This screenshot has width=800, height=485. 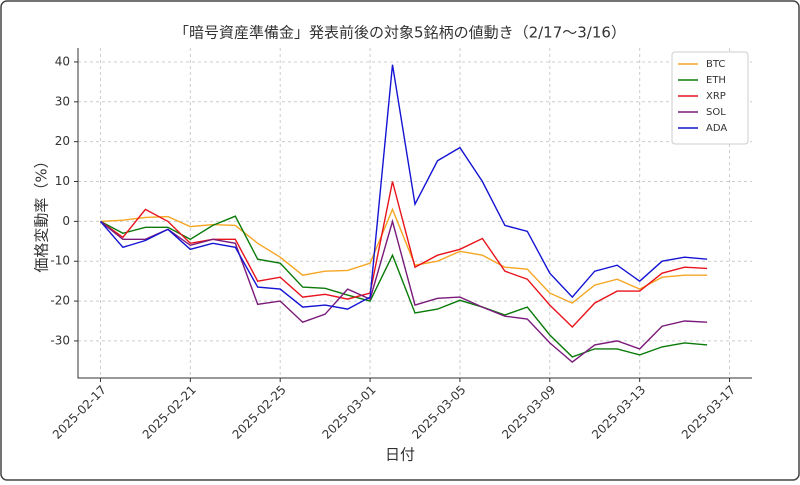 I want to click on y-tick-label: 40, so click(x=62, y=61).